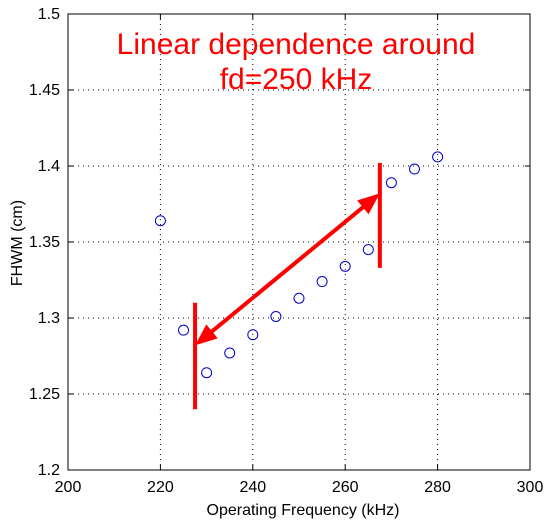 This screenshot has width=550, height=524. What do you see at coordinates (252, 487) in the screenshot?
I see `x-tick-label: 240` at bounding box center [252, 487].